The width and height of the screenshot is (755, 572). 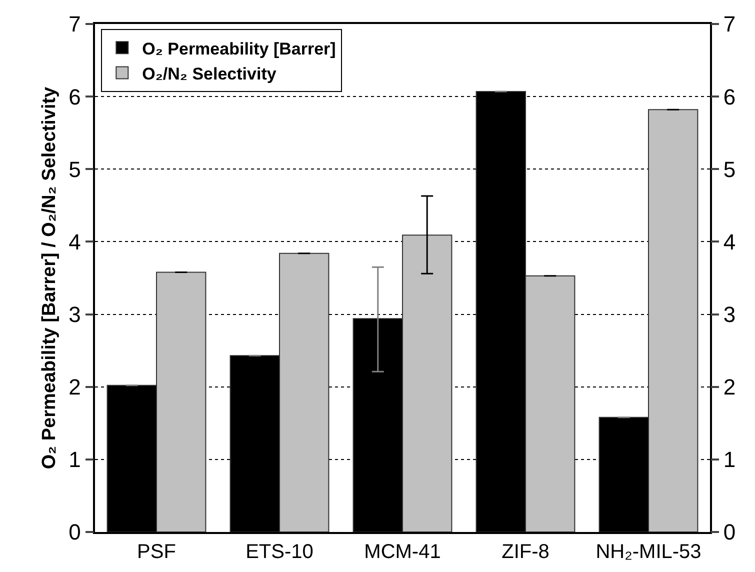 What do you see at coordinates (74, 314) in the screenshot?
I see `y-tick-label: 3` at bounding box center [74, 314].